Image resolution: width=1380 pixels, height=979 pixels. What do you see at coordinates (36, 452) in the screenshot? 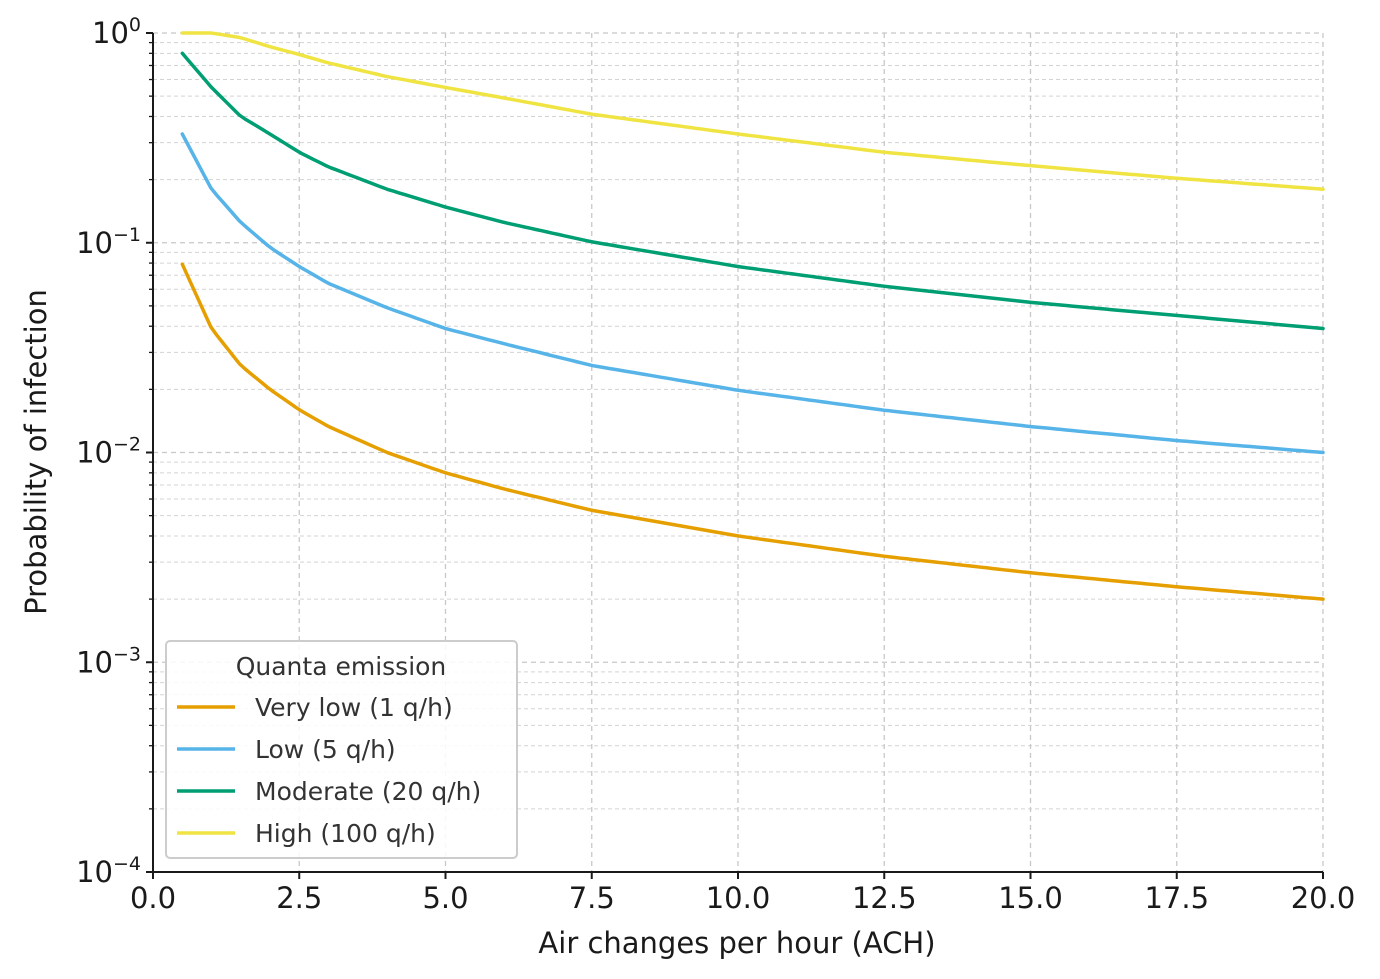
I see `y-axis-title: Probability of infection` at bounding box center [36, 452].